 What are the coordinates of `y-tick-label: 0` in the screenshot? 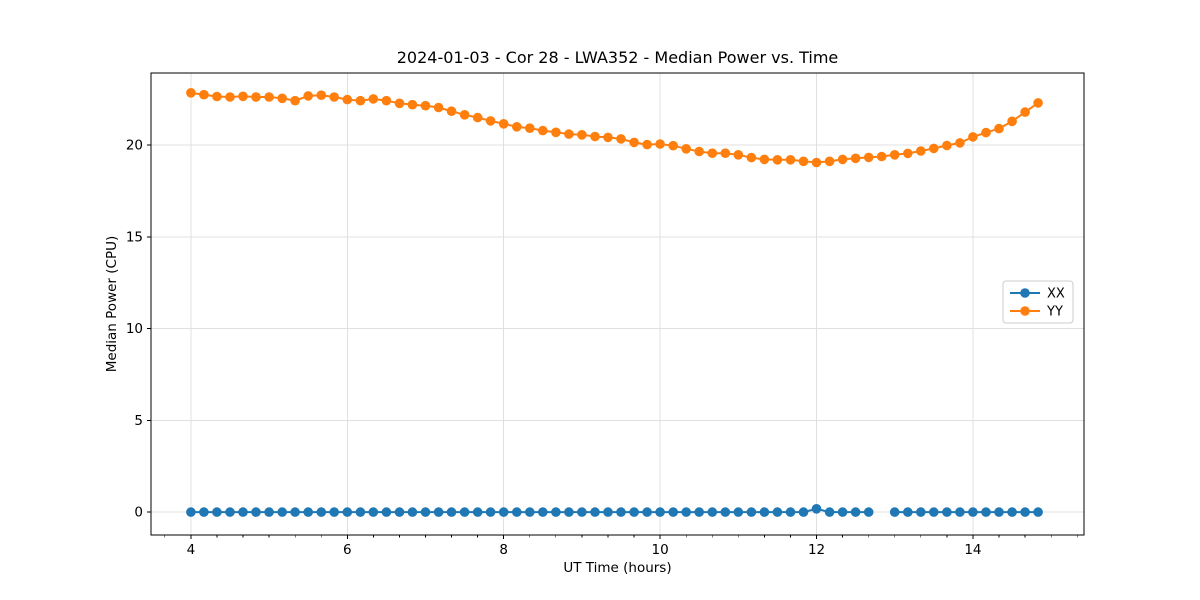 It's located at (138, 513).